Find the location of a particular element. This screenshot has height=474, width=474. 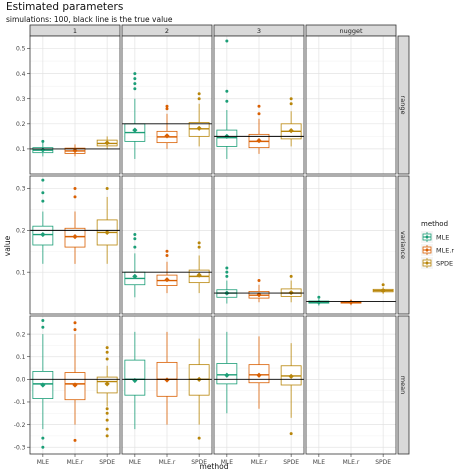

y-tick-label: 0.0 is located at coordinates (21, 380).